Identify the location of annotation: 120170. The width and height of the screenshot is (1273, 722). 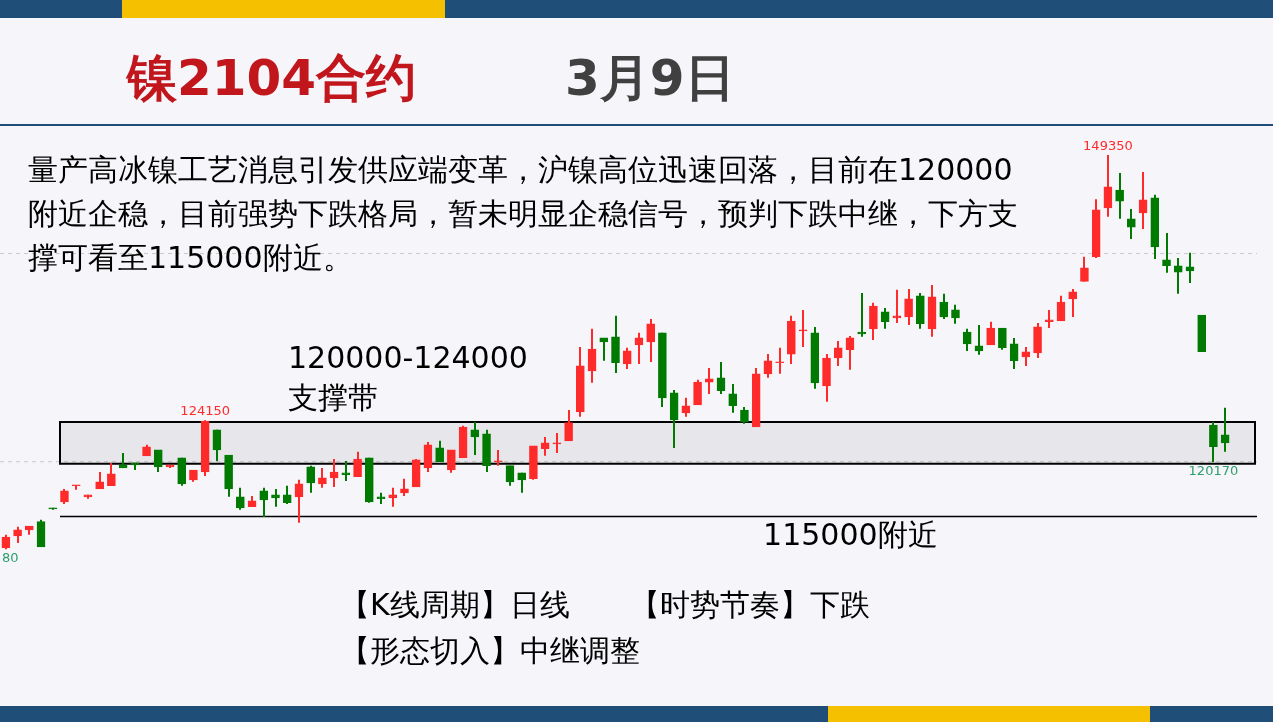
(1213, 470).